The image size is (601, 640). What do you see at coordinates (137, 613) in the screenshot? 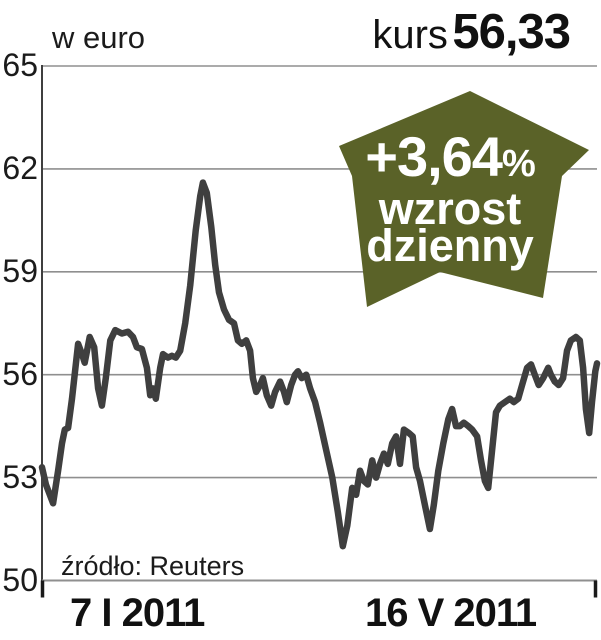
I see `x-axis-label-start: 7 I 2011` at bounding box center [137, 613].